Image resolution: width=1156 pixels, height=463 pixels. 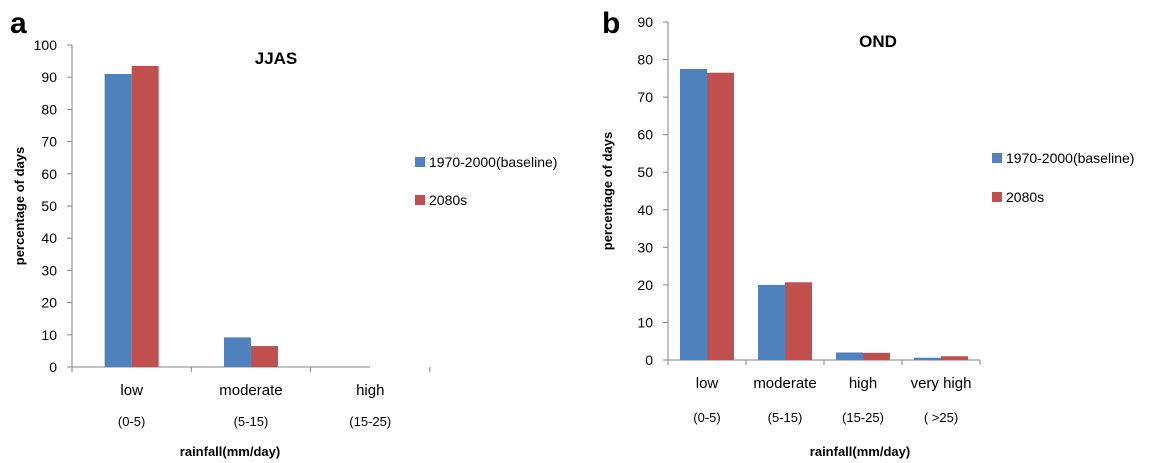 What do you see at coordinates (941, 417) in the screenshot?
I see `panel-b-category-range-label: ( >25)` at bounding box center [941, 417].